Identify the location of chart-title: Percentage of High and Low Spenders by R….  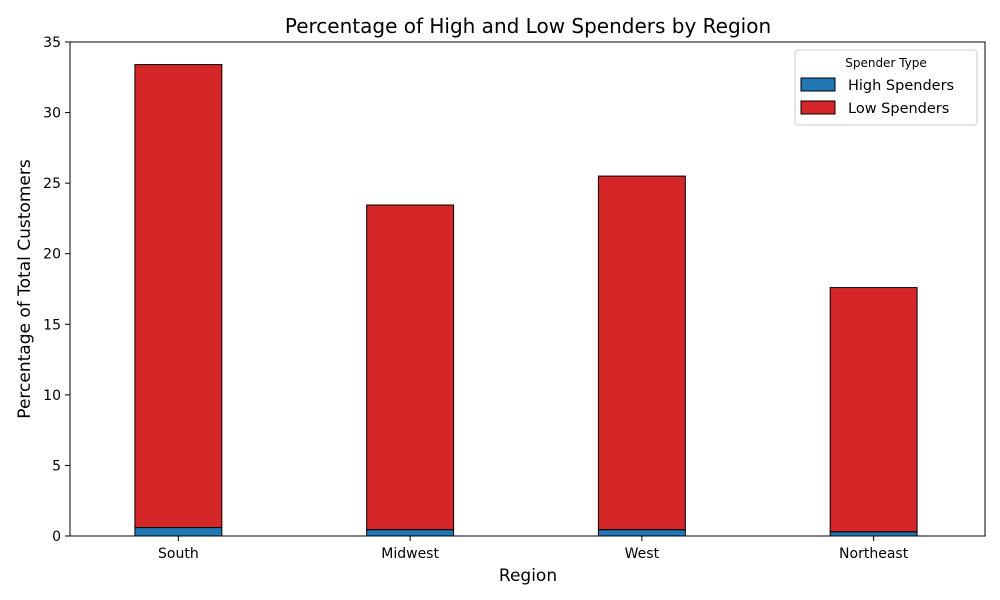
(528, 26).